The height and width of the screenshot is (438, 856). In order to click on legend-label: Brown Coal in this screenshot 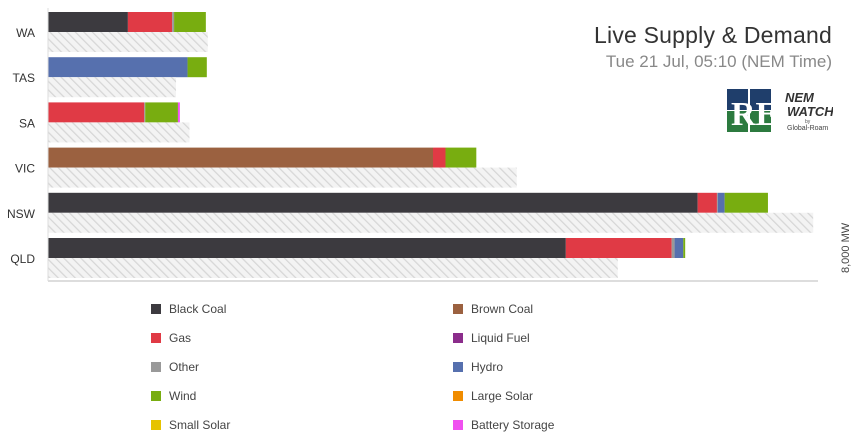, I will do `click(502, 309)`.